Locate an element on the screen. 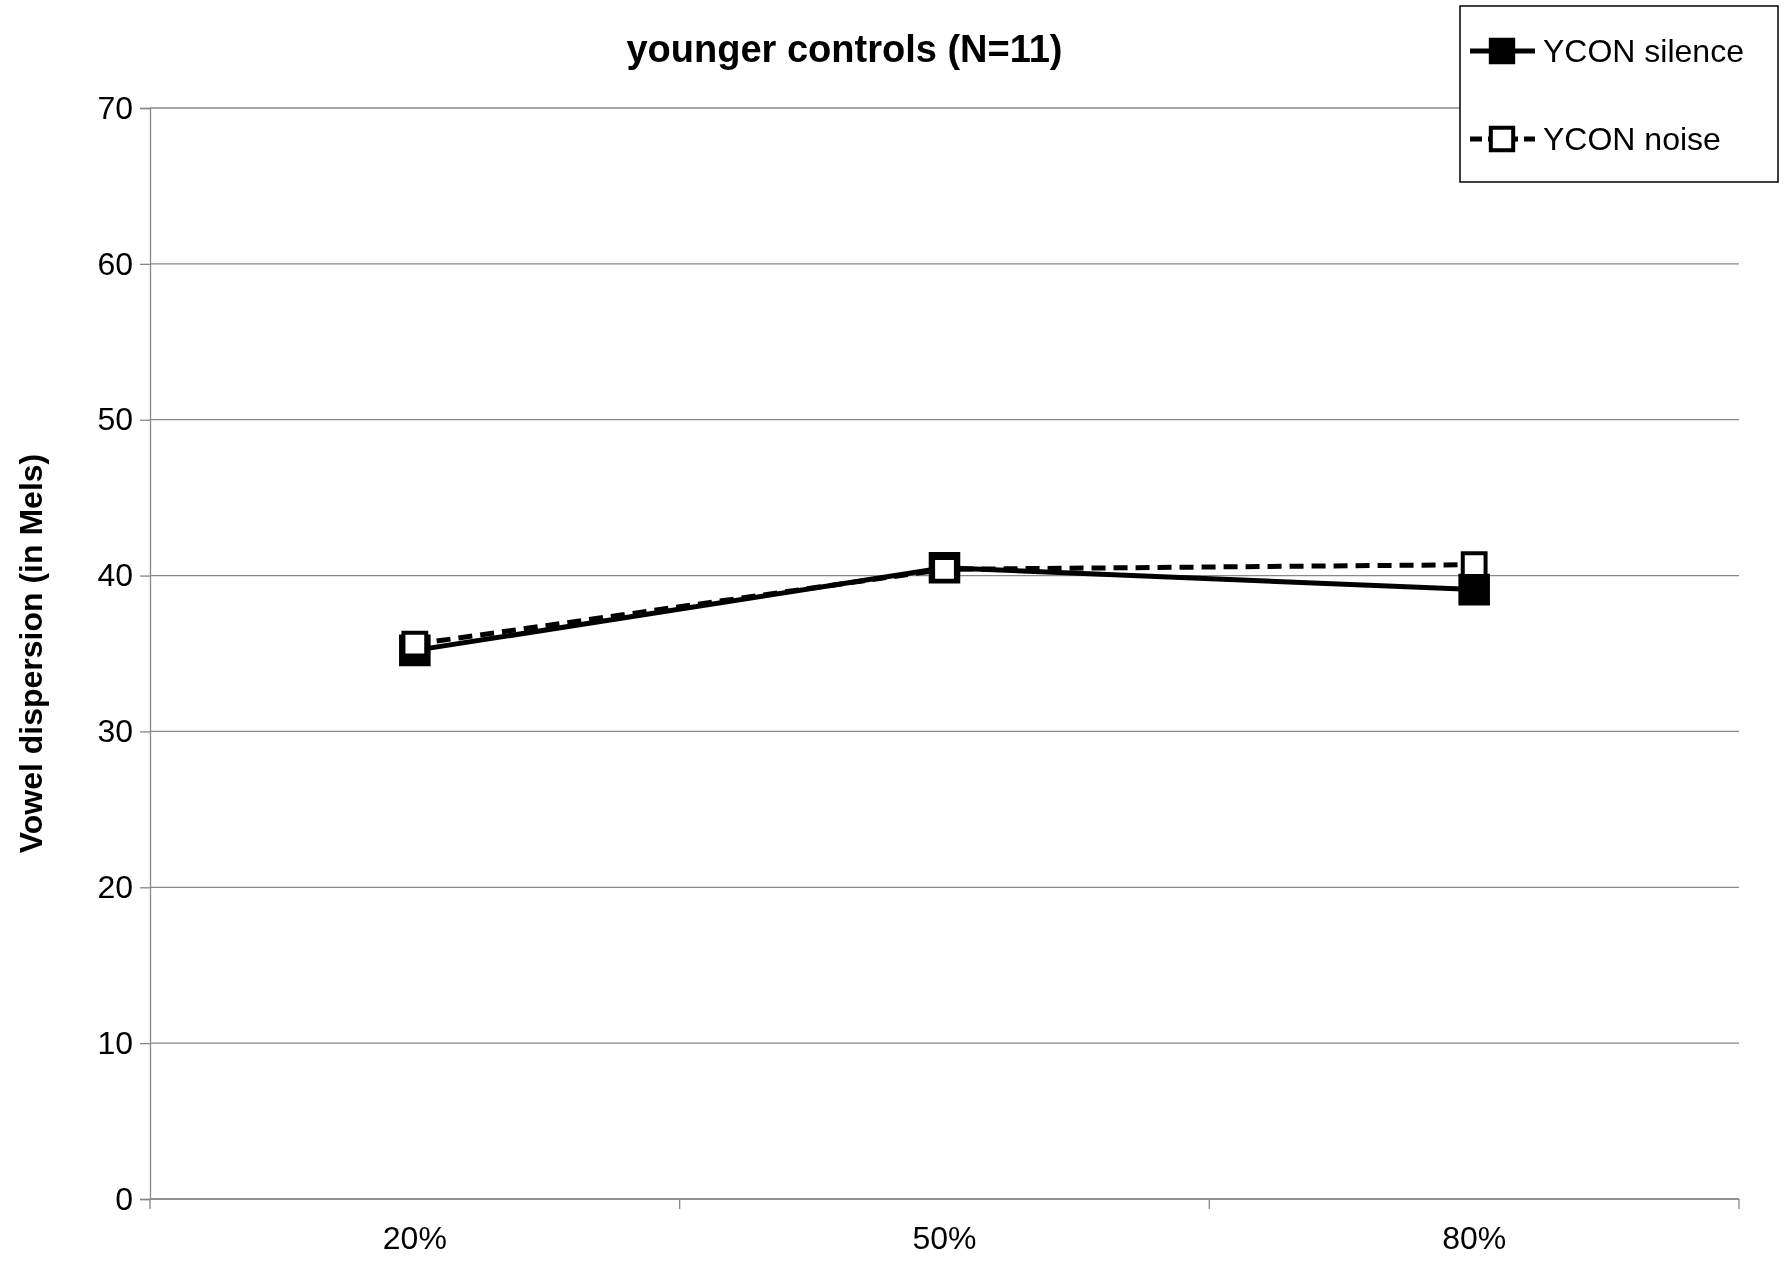 The image size is (1787, 1274). y-tick-label: 30 is located at coordinates (115, 731).